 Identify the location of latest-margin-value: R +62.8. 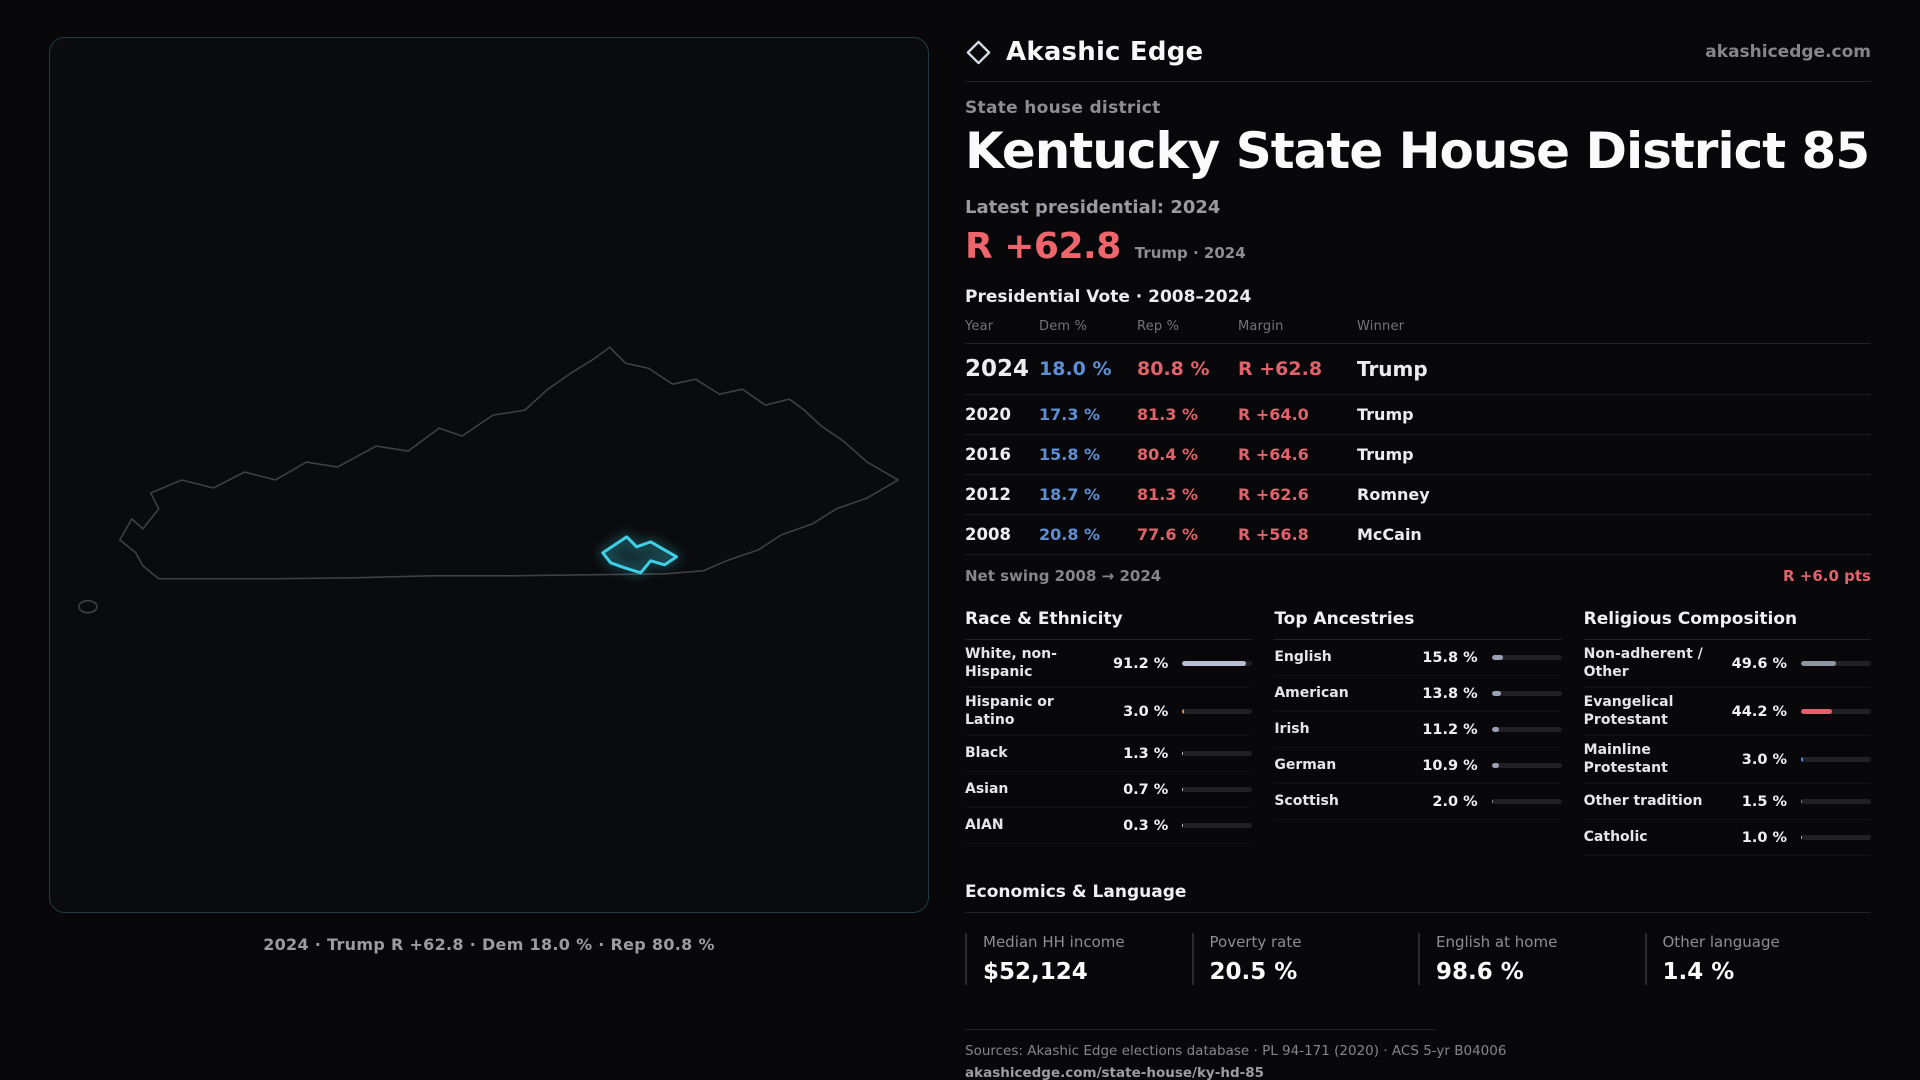
(1043, 246).